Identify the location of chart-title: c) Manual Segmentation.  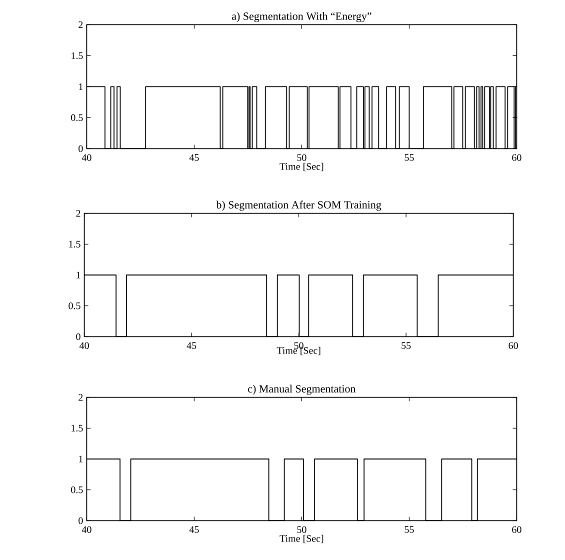
(302, 389).